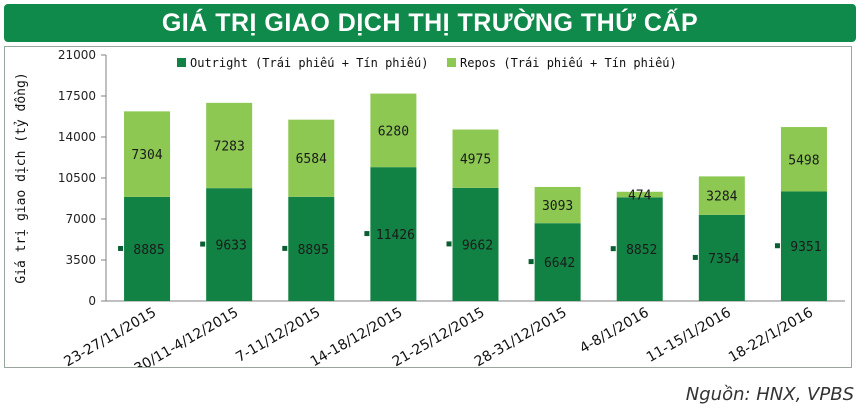  I want to click on repos-value-label: 6584, so click(311, 159).